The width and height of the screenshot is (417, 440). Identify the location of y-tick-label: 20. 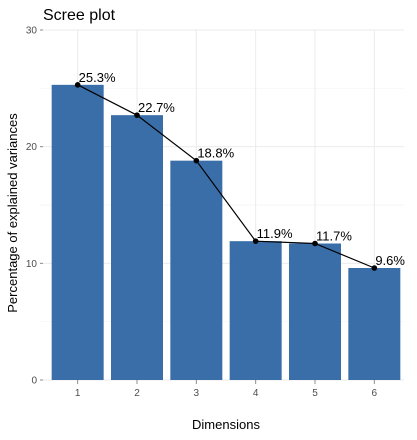
(32, 147).